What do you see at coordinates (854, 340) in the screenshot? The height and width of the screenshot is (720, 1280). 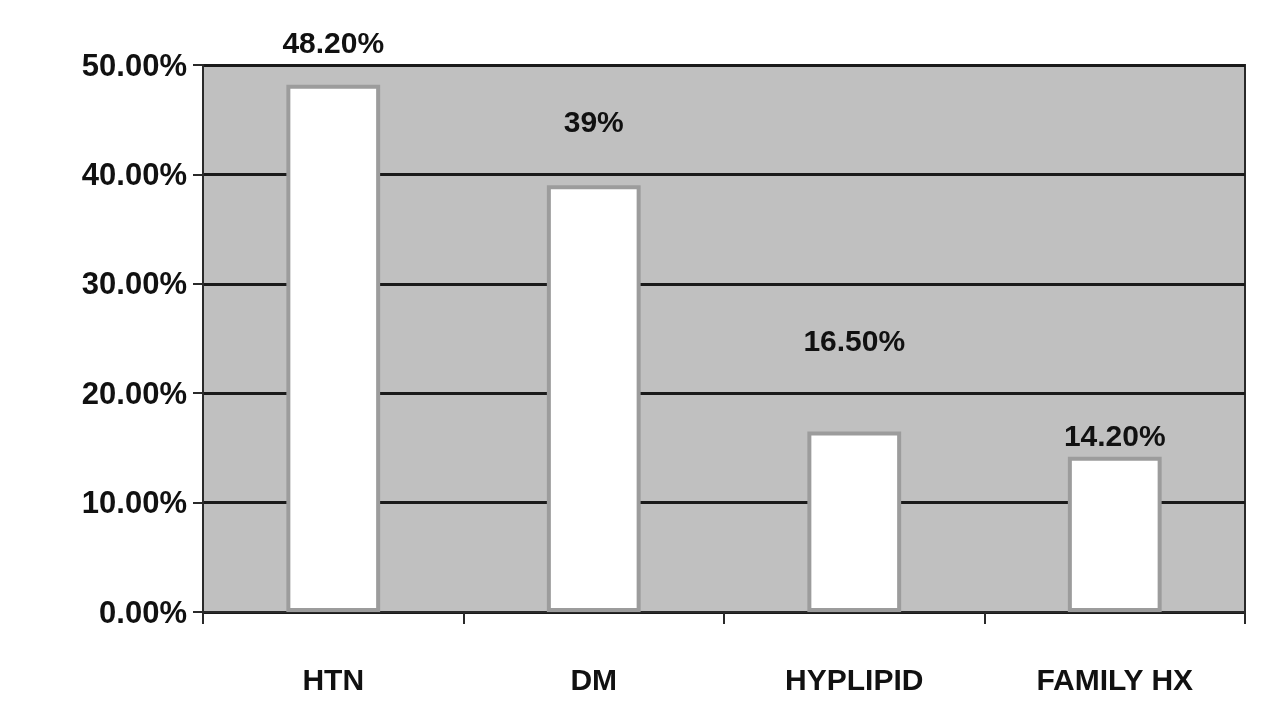 I see `data-label: 16.50%` at bounding box center [854, 340].